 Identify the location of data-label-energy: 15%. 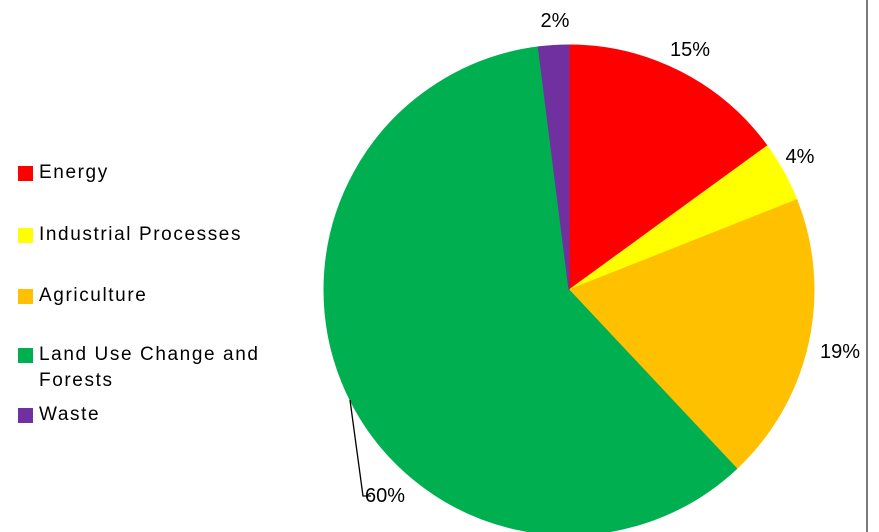
(690, 50).